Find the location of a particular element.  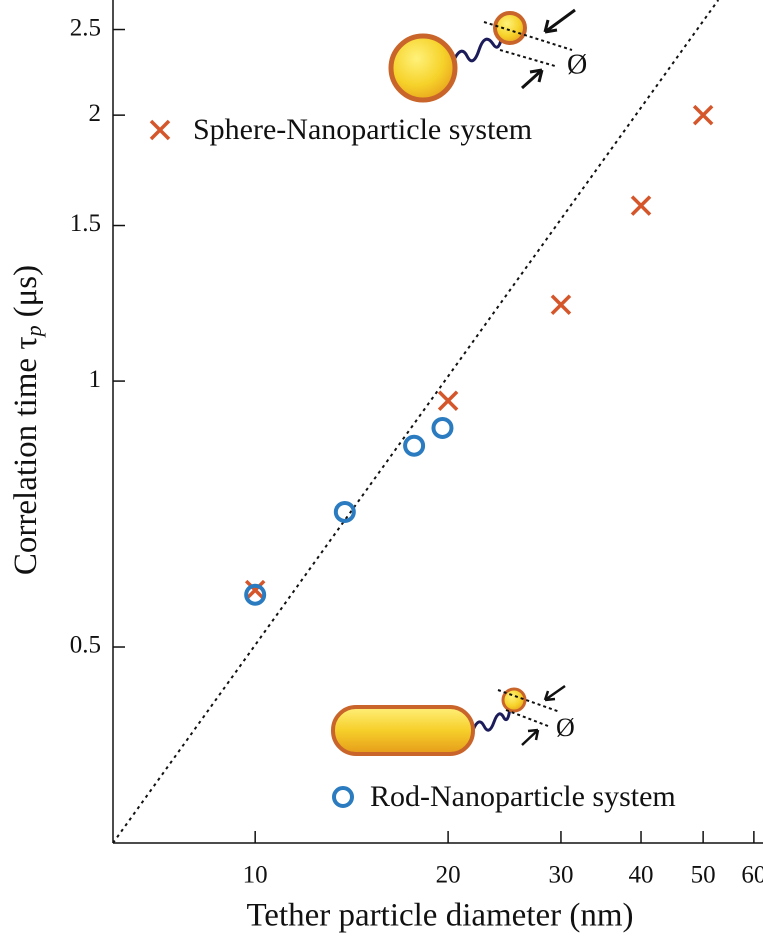

x-tick-label: 30 is located at coordinates (560, 875).